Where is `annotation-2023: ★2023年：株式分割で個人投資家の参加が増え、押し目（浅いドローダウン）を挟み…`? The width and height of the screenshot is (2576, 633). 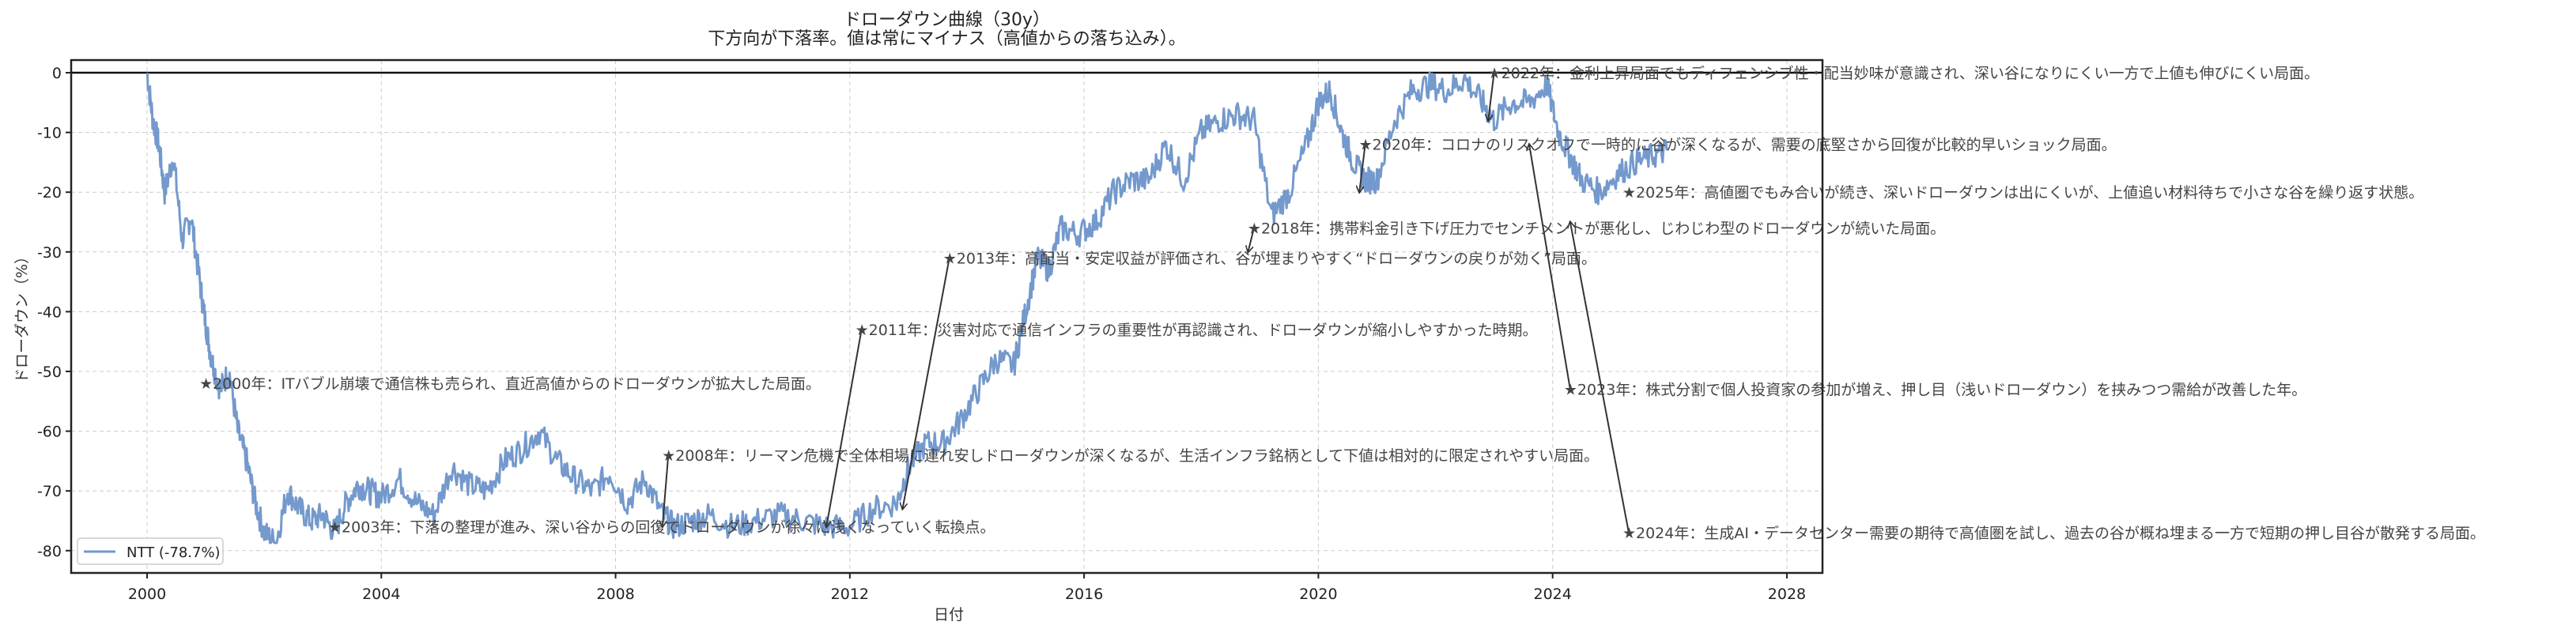 annotation-2023: ★2023年：株式分割で個人投資家の参加が増え、押し目（浅いドローダウン）を挟み… is located at coordinates (1935, 390).